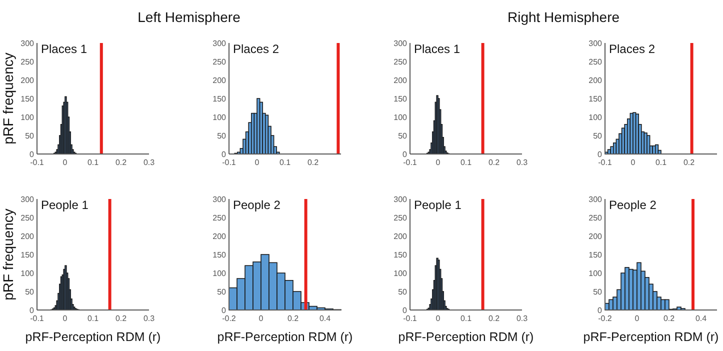 This screenshot has width=723, height=351. I want to click on text: Left Hemisphere, so click(189, 17).